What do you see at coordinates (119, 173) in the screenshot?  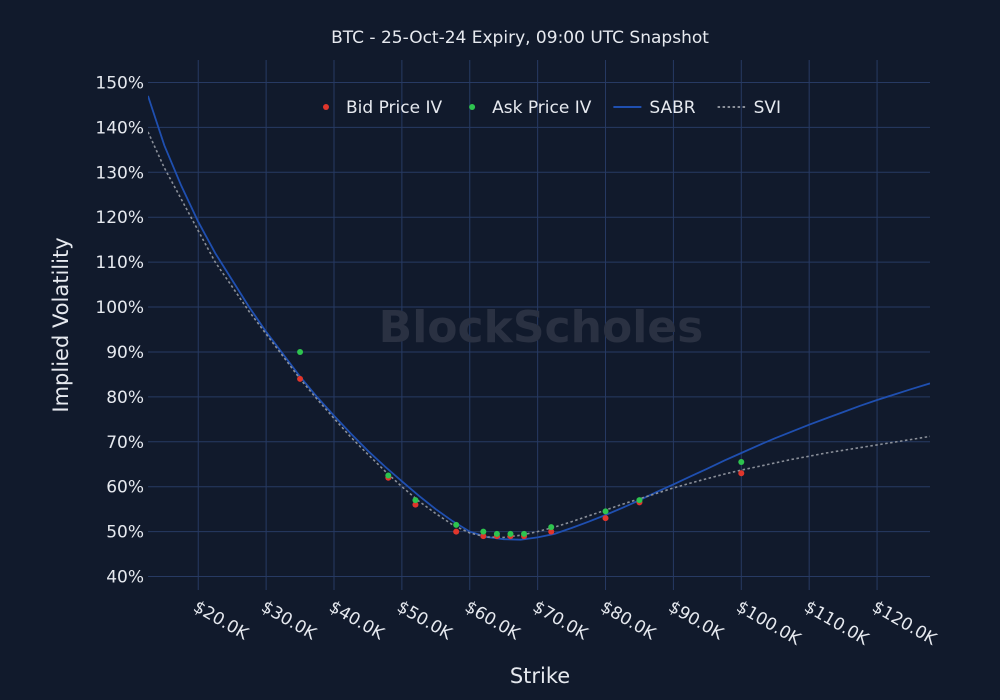 I see `y-tick-label: 130%` at bounding box center [119, 173].